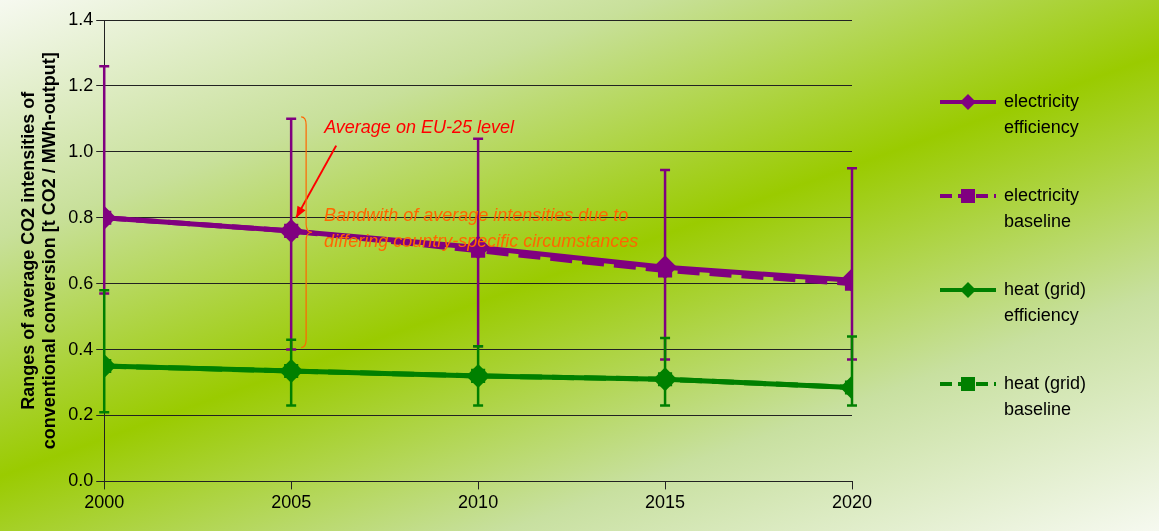 This screenshot has width=1159, height=531. What do you see at coordinates (852, 502) in the screenshot?
I see `x-tick-label: 2020` at bounding box center [852, 502].